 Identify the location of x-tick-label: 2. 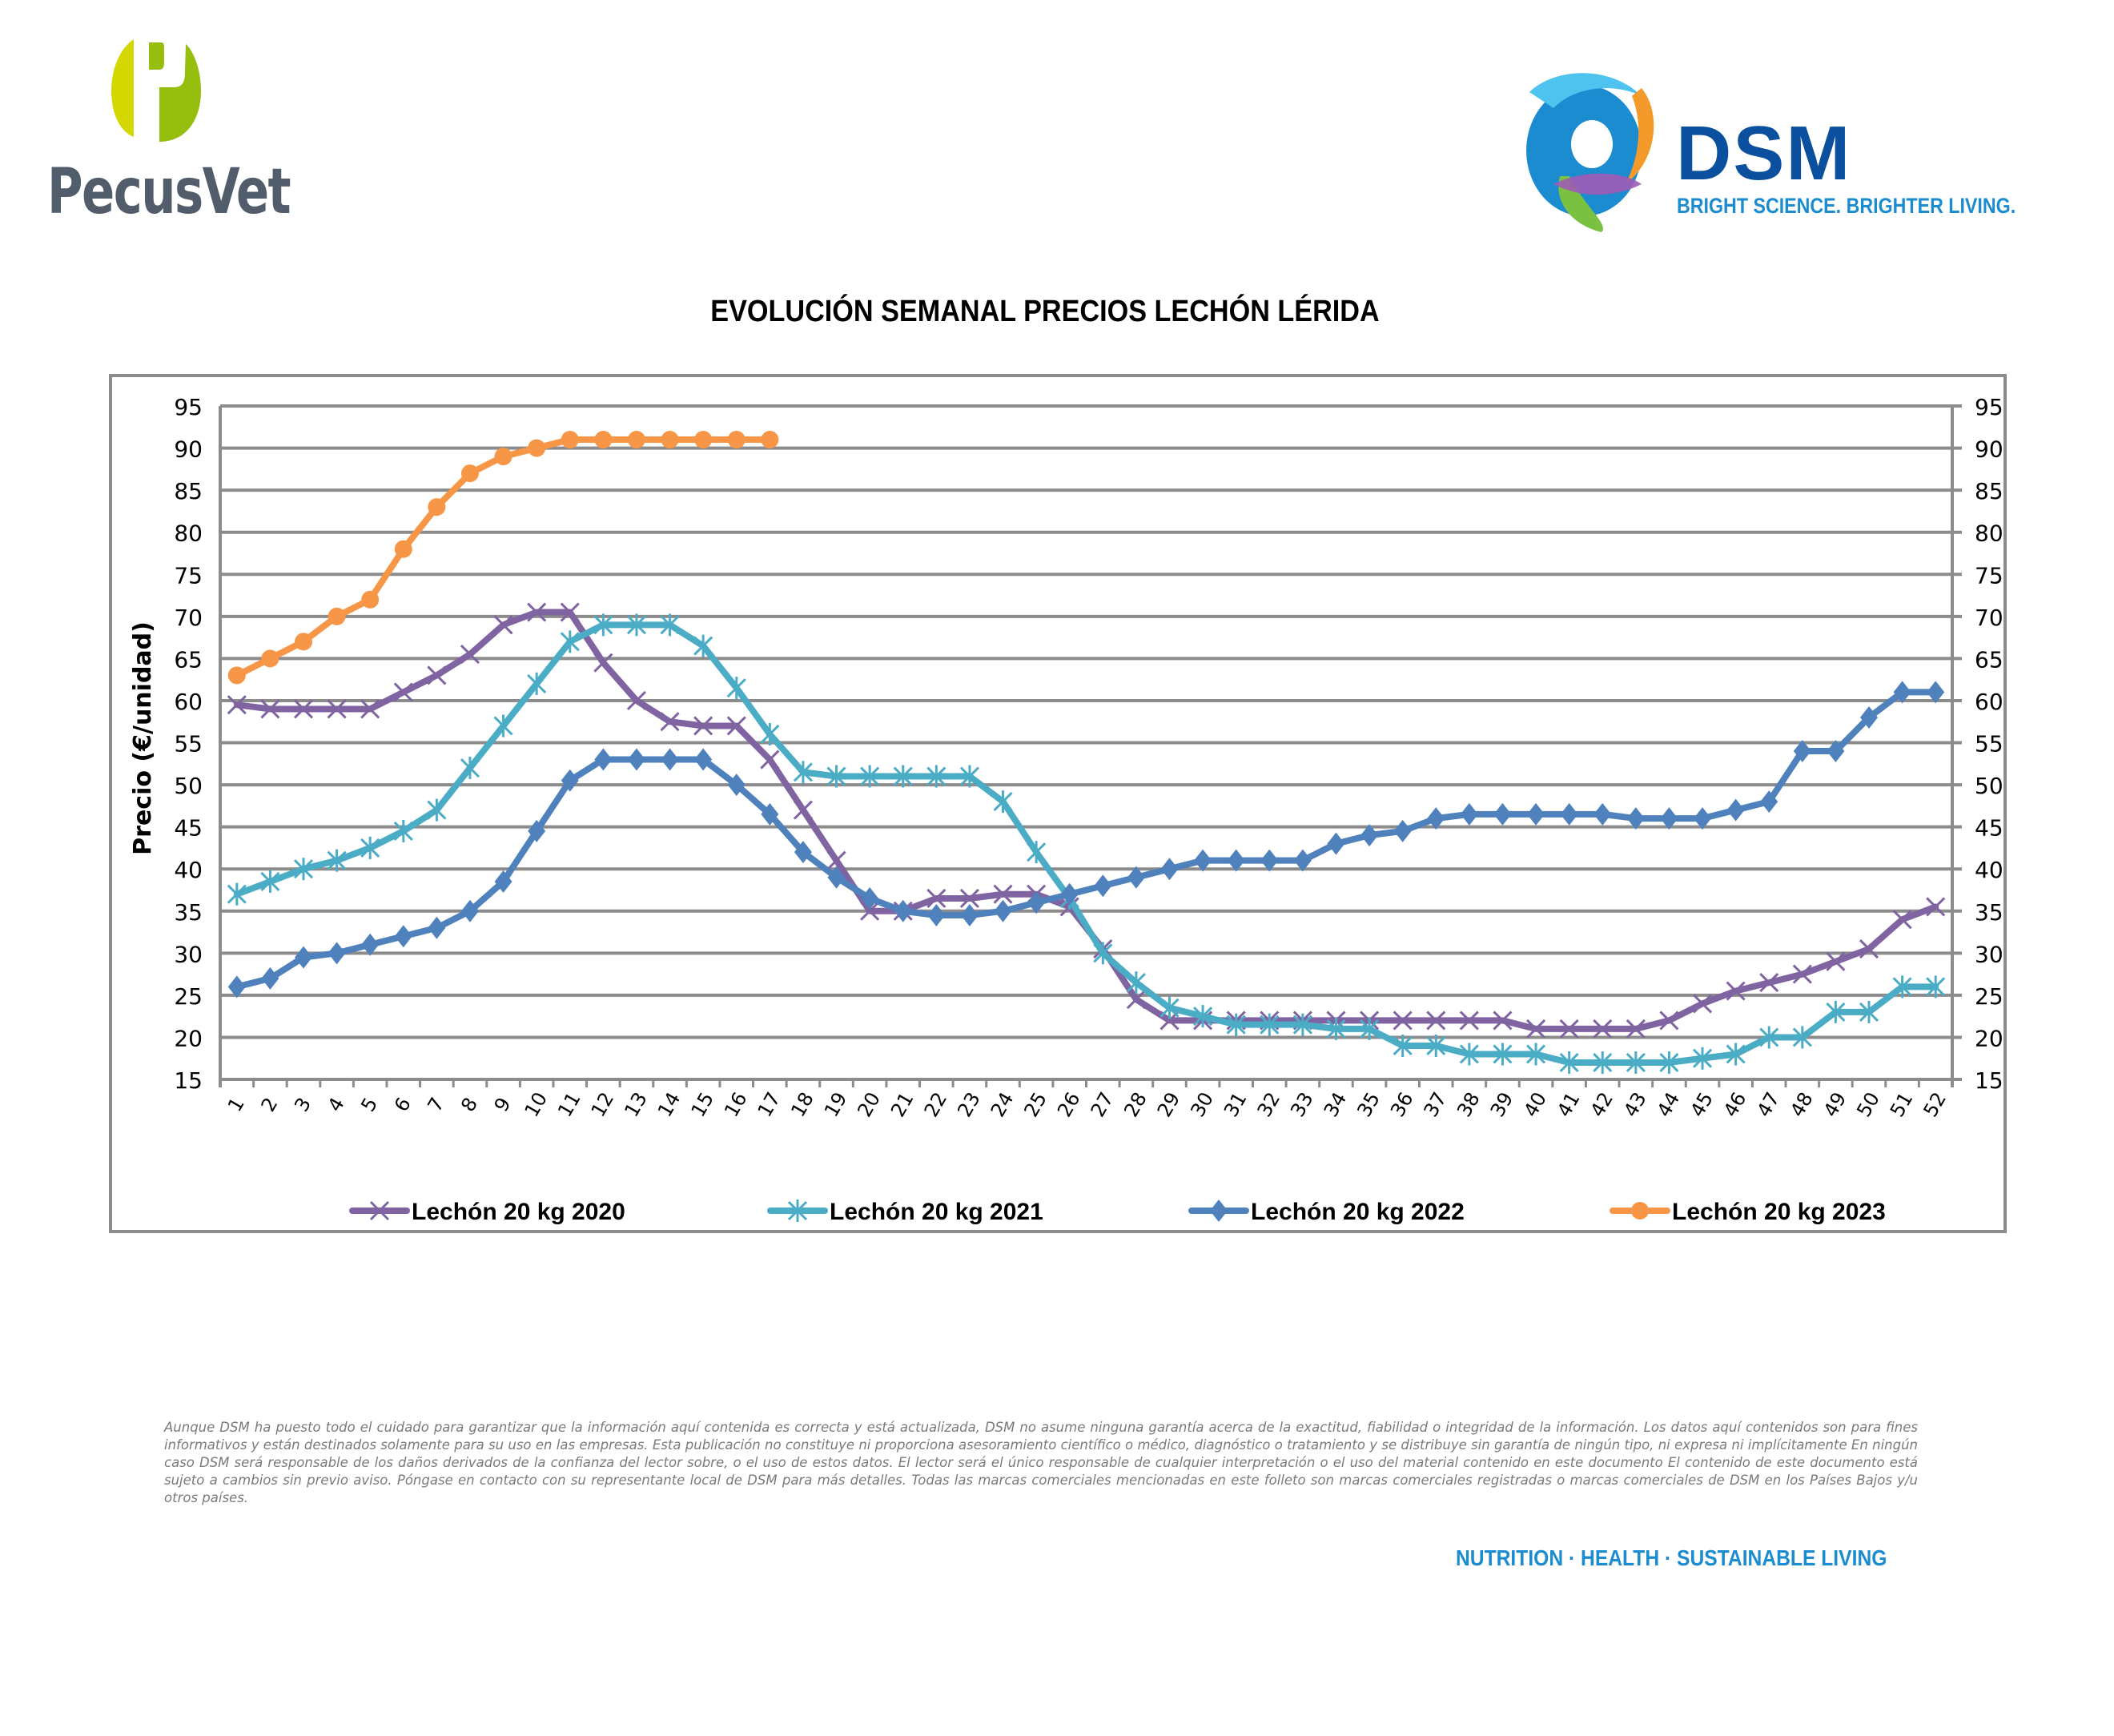
(270, 1104).